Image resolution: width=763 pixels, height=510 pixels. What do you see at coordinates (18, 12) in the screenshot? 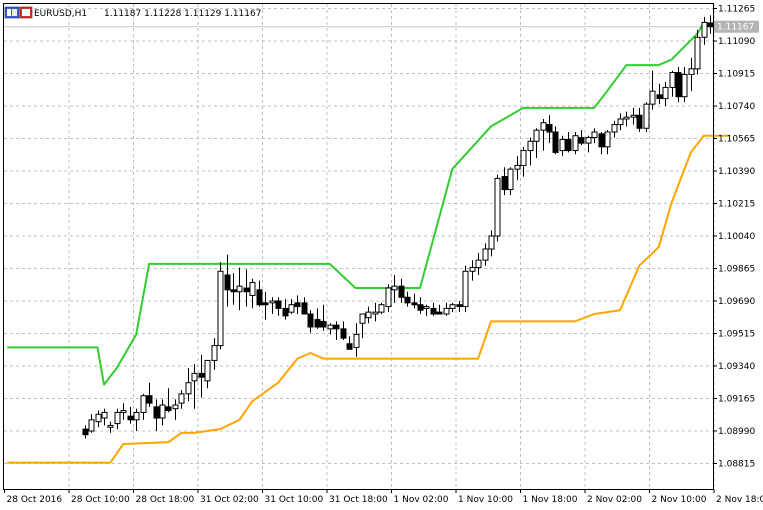
I see `symbol-icon` at bounding box center [18, 12].